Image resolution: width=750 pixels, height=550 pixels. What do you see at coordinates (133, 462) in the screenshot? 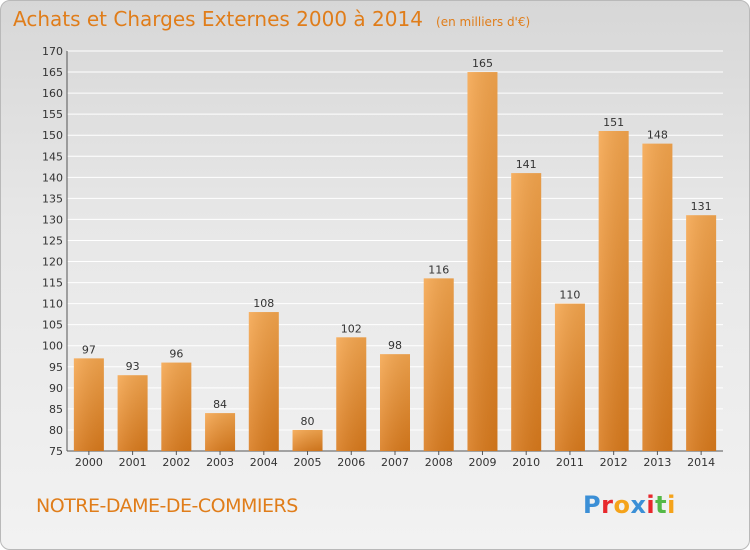
I see `x-tick-label: 2001` at bounding box center [133, 462].